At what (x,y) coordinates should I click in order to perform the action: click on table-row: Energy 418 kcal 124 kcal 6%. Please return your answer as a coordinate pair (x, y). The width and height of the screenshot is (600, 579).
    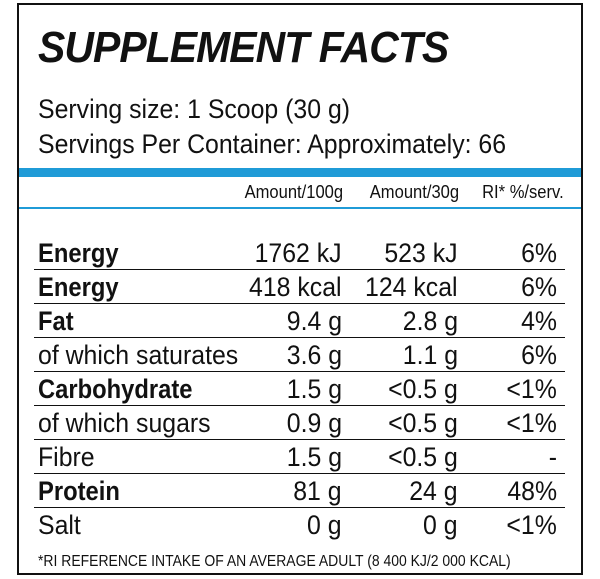
    Looking at the image, I should click on (300, 287).